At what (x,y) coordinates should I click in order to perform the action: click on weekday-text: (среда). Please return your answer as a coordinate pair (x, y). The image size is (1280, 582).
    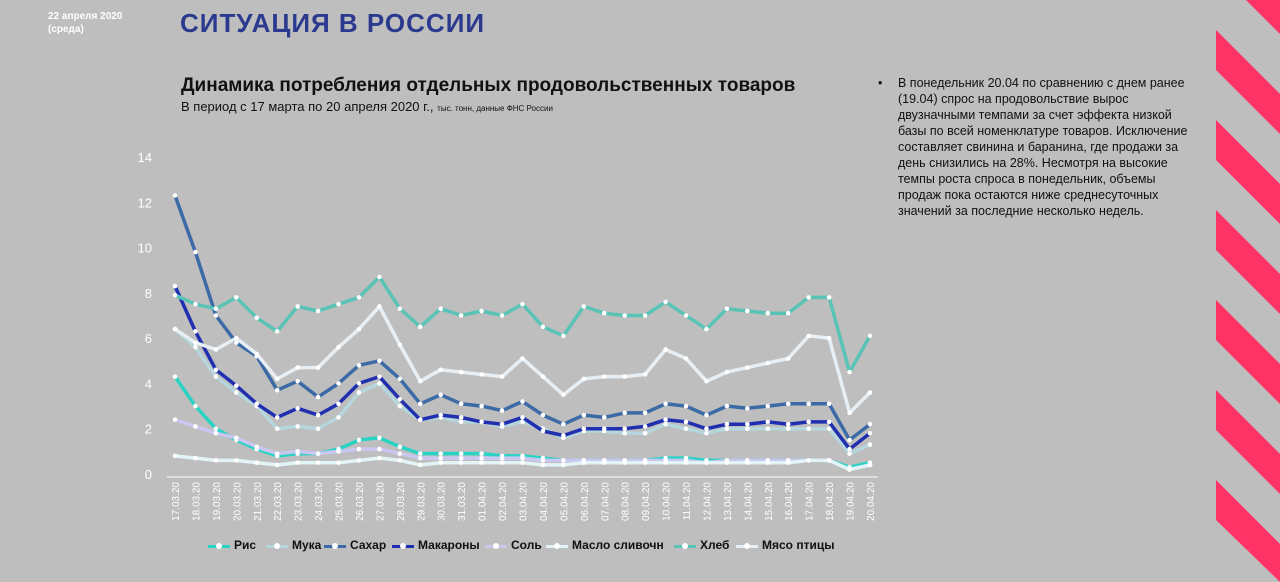
    Looking at the image, I should click on (66, 29).